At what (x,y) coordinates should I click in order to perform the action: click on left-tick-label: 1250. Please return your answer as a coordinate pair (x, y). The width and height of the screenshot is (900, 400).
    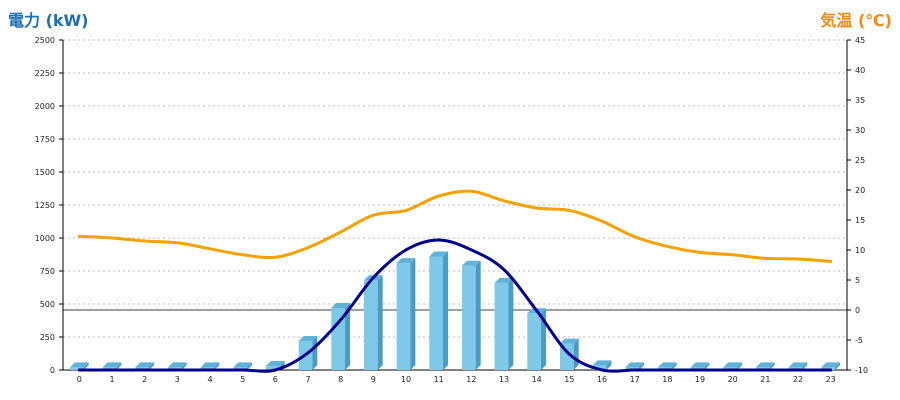
    Looking at the image, I should click on (45, 205).